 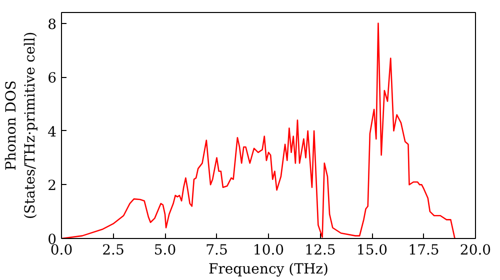 What do you see at coordinates (52, 24) in the screenshot?
I see `y-tick-label: 8` at bounding box center [52, 24].